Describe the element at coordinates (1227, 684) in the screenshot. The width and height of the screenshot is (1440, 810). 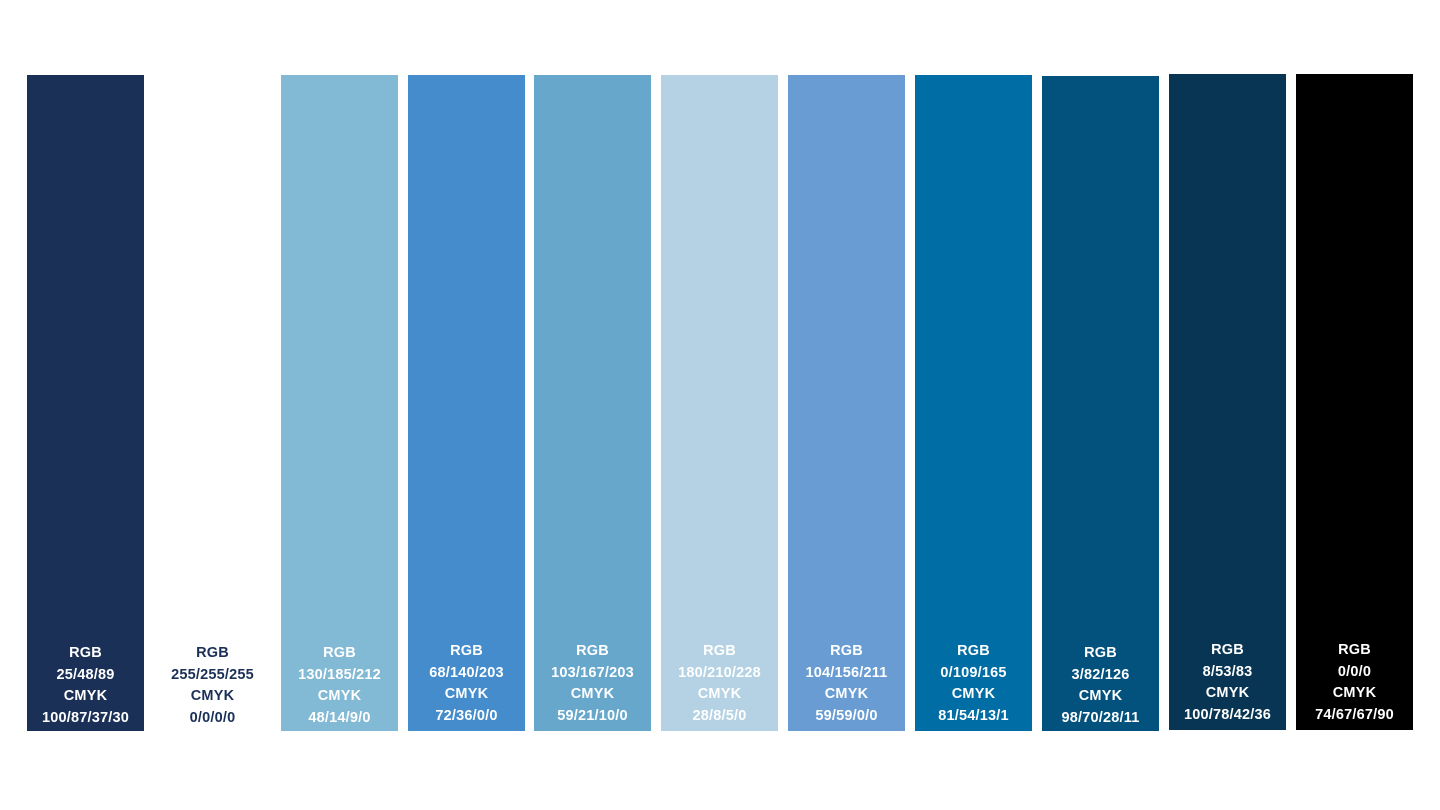
I see `swatch-caption: RGB 8/53/83 CMYK 100/78/42/36` at that location.